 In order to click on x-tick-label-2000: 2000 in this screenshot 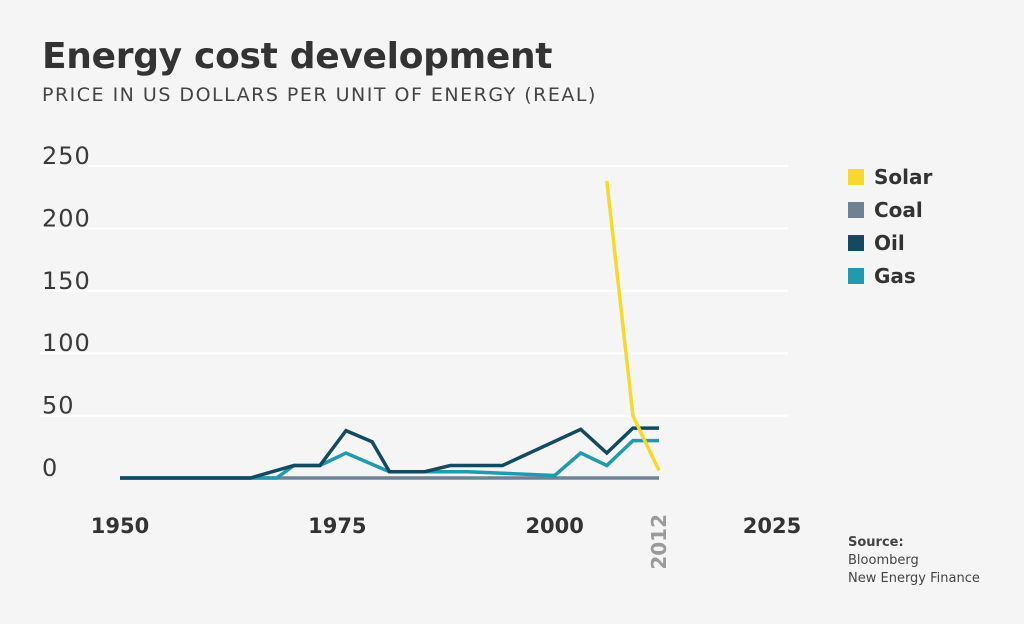, I will do `click(554, 526)`.